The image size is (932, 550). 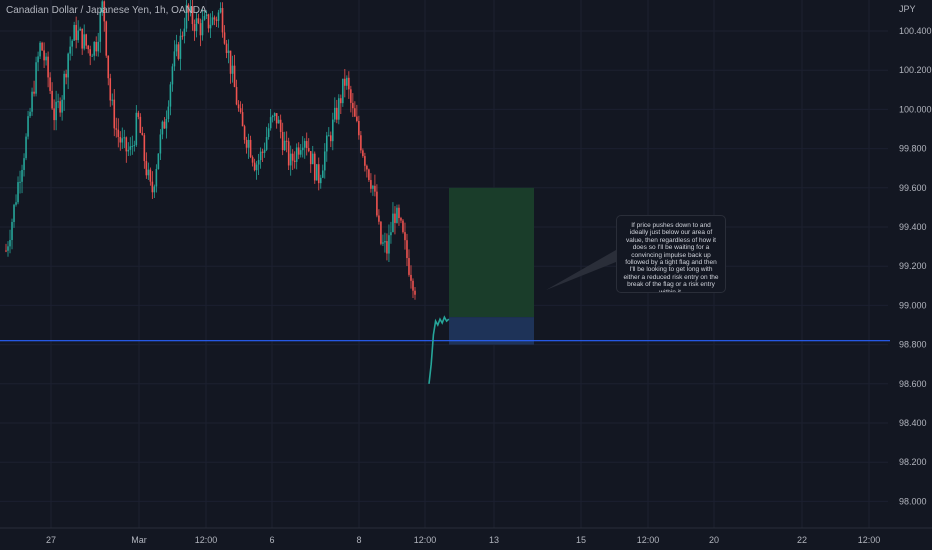 I want to click on stop-loss-zone, so click(x=491, y=331).